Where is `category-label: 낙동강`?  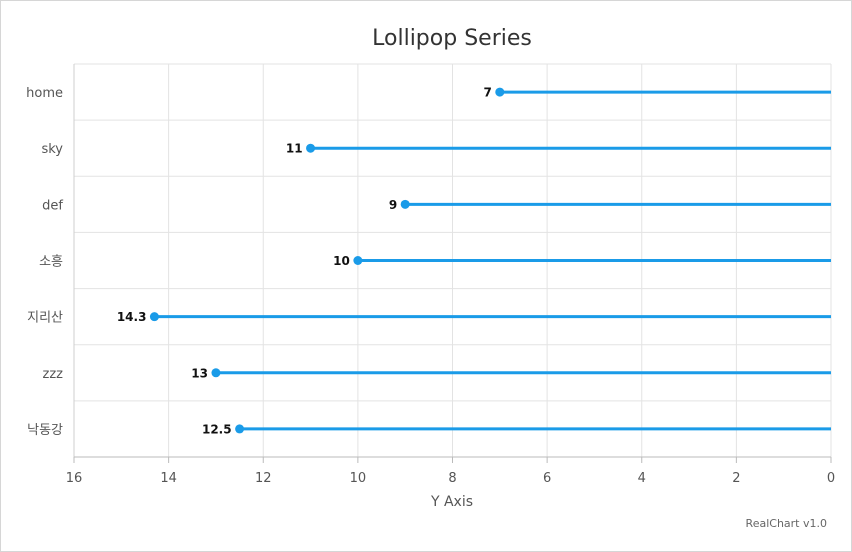
category-label: 낙동강 is located at coordinates (45, 430).